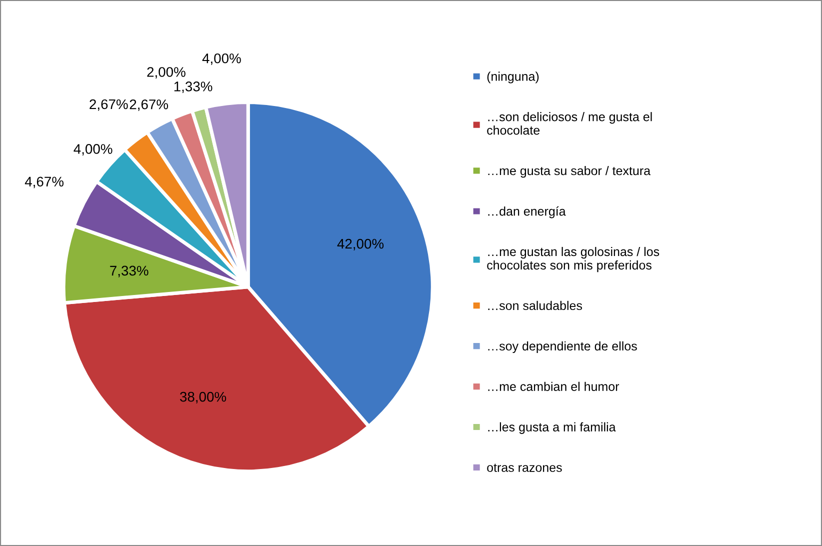  Describe the element at coordinates (535, 305) in the screenshot. I see `legend-label: …son saludables` at that location.